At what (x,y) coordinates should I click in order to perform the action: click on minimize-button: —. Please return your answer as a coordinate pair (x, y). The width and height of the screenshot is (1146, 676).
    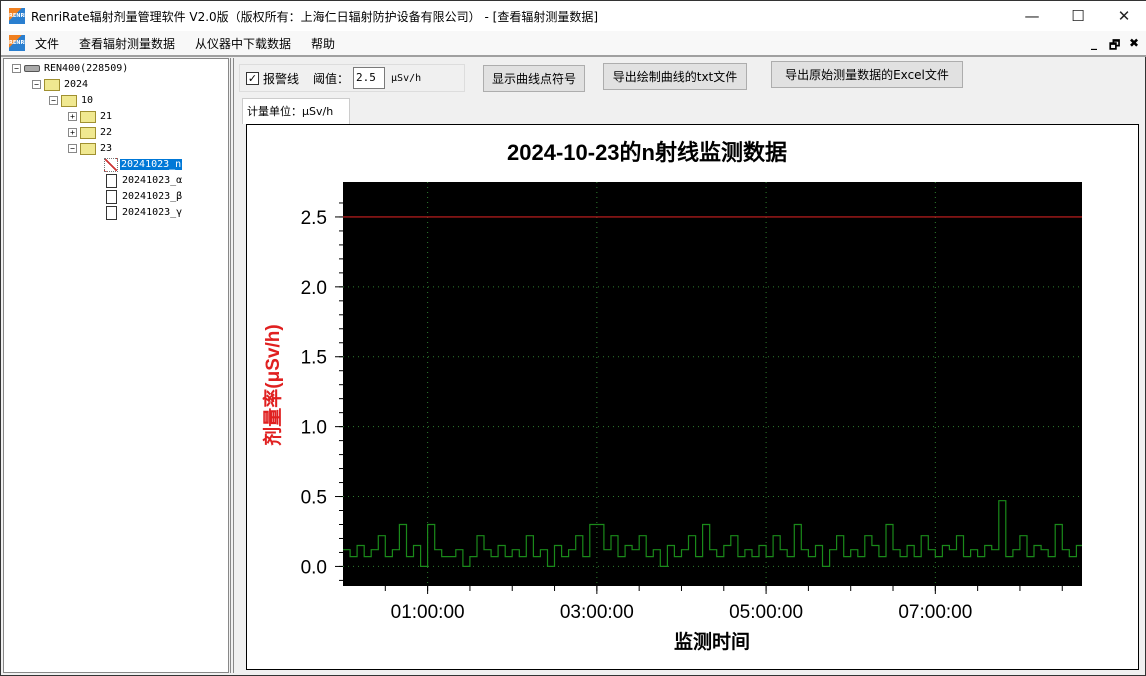
    Looking at the image, I should click on (1032, 16).